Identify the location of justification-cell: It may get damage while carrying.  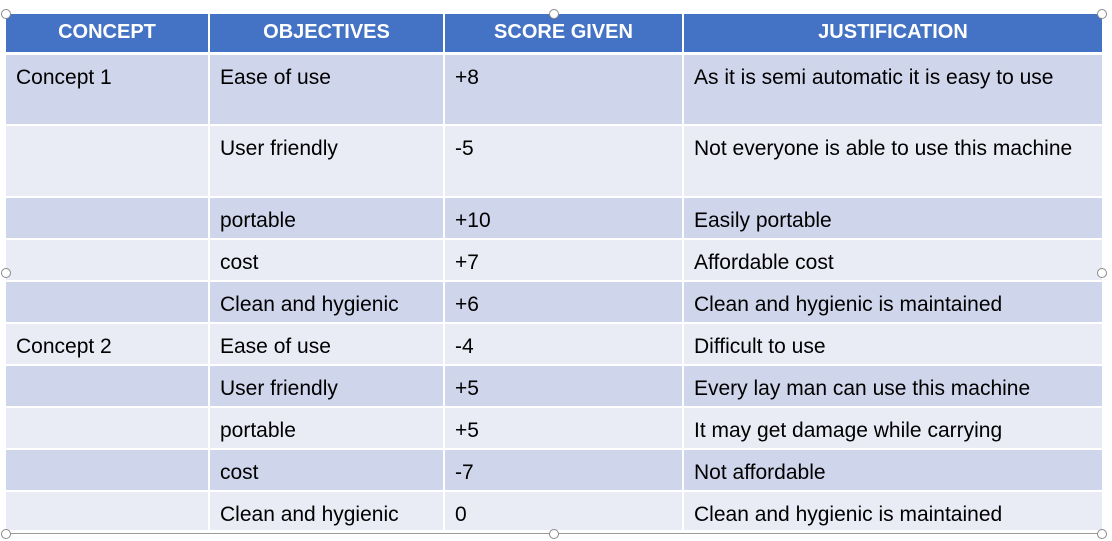
(892, 428).